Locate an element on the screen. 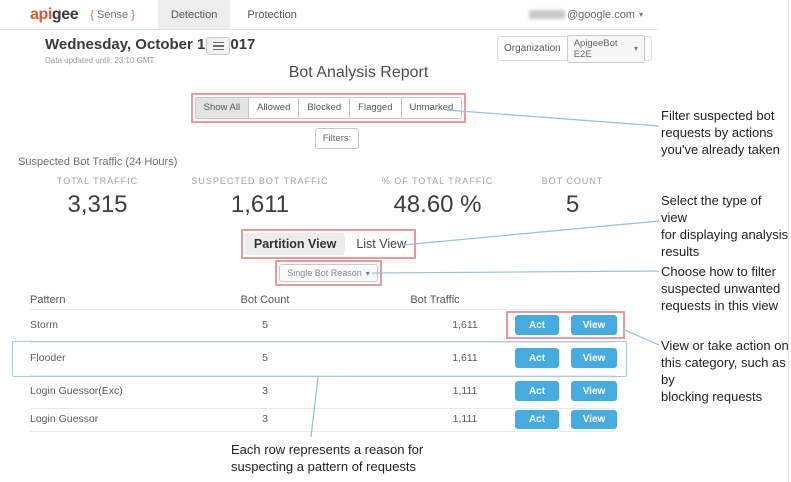 The image size is (791, 482). email-suffix: @google.com is located at coordinates (600, 14).